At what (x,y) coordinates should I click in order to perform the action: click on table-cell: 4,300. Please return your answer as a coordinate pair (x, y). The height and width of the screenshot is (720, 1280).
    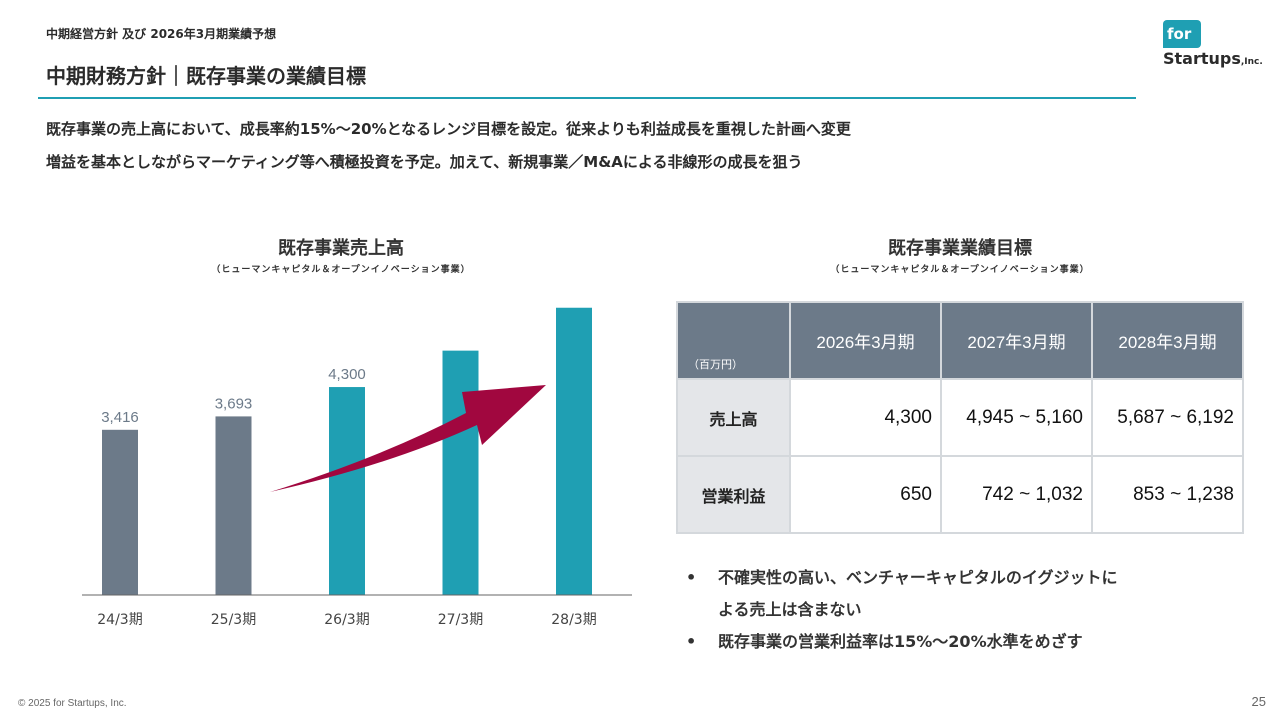
    Looking at the image, I should click on (865, 417).